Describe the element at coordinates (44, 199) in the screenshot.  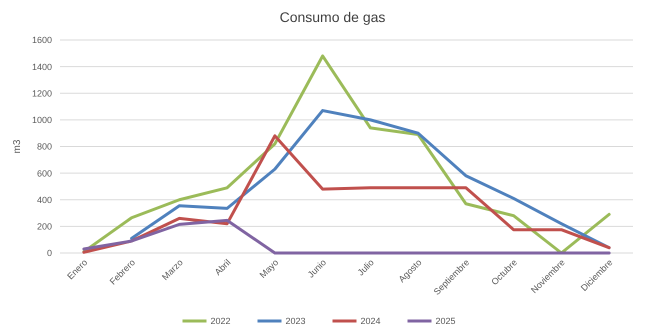
I see `y-tick-label: 400` at that location.